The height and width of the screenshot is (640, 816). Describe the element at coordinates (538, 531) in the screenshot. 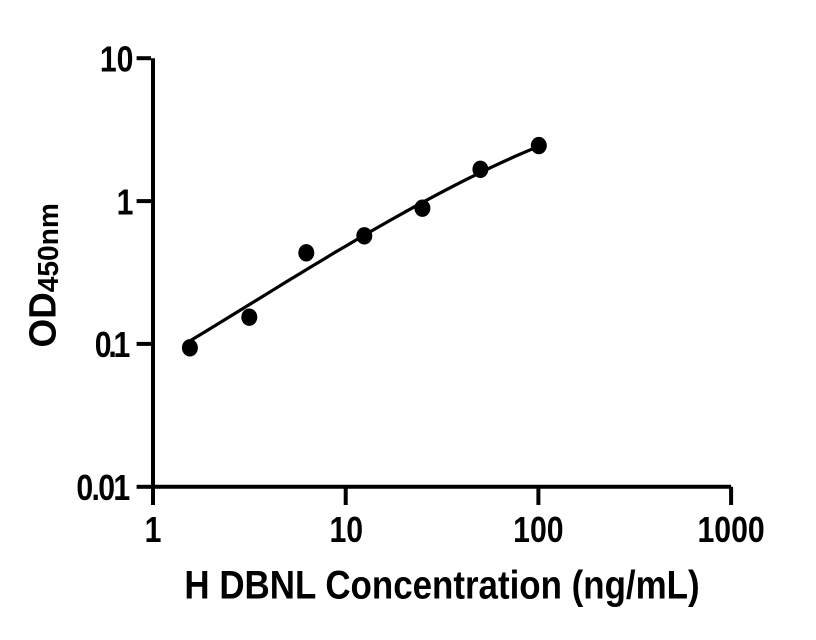

I see `svg-text: 100` at that location.